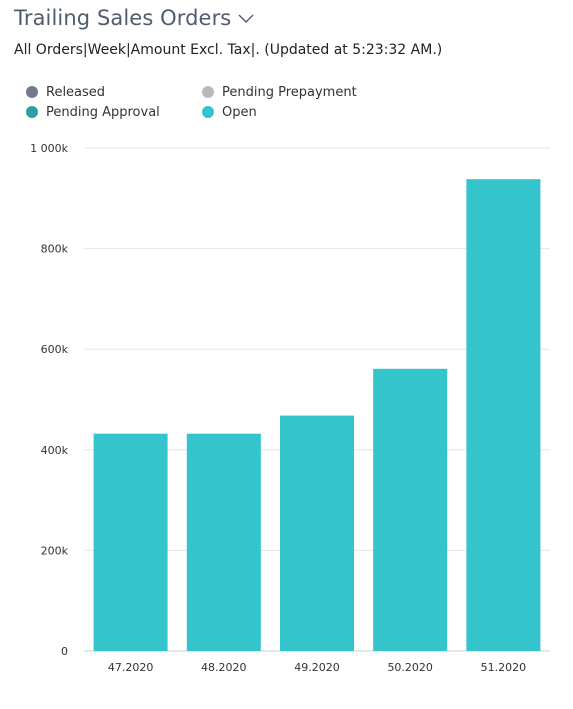 The width and height of the screenshot is (573, 709). I want to click on x-tick-label: 47.2020, so click(131, 667).